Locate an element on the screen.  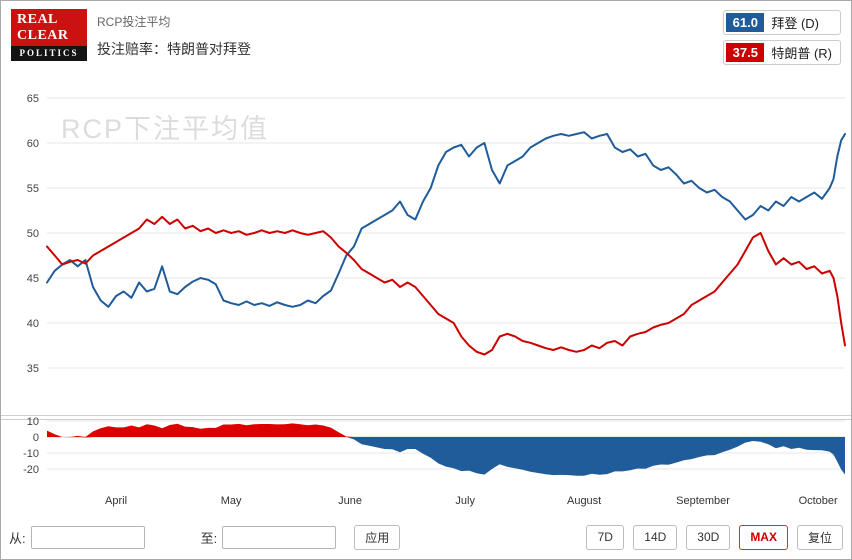
legend-item-trump: 37.5 特朗普 (R) is located at coordinates (782, 52).